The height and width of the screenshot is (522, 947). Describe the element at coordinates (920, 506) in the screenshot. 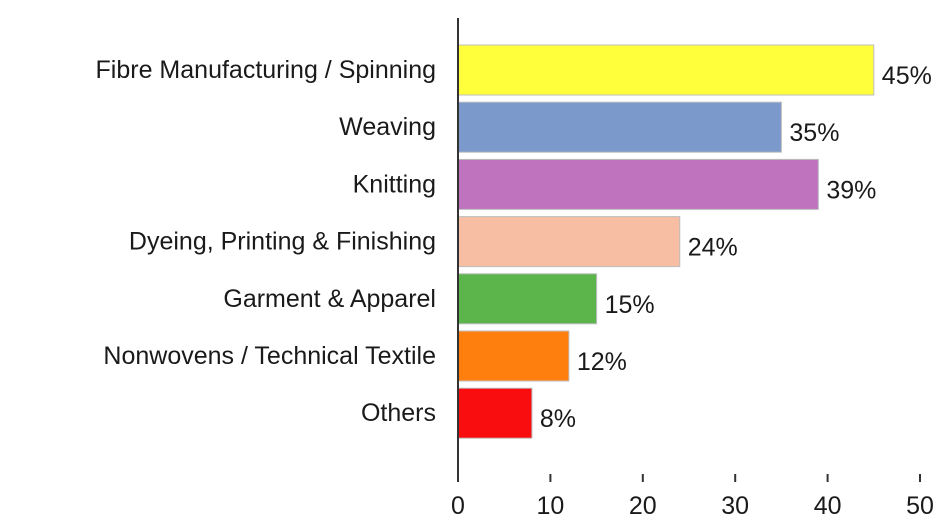

I see `x-tick-label: 50` at that location.